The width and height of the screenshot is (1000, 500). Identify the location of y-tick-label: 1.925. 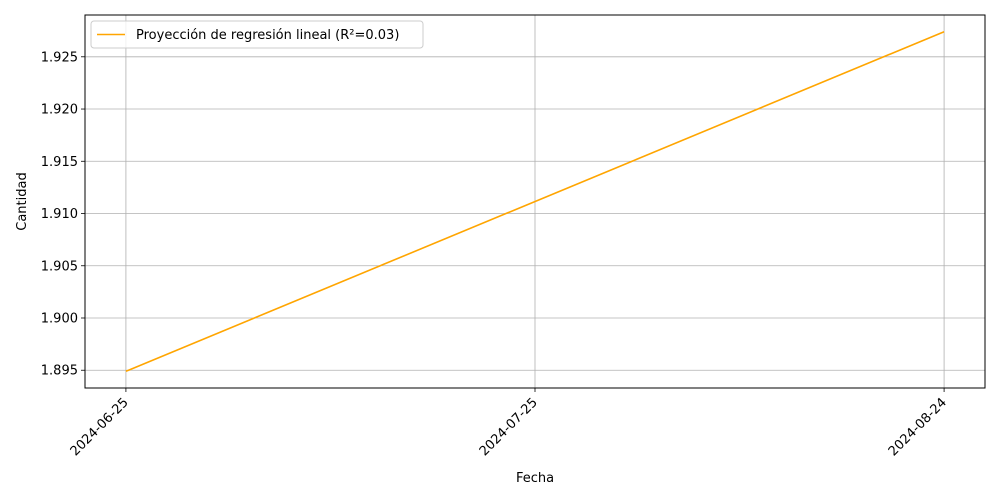
(59, 57).